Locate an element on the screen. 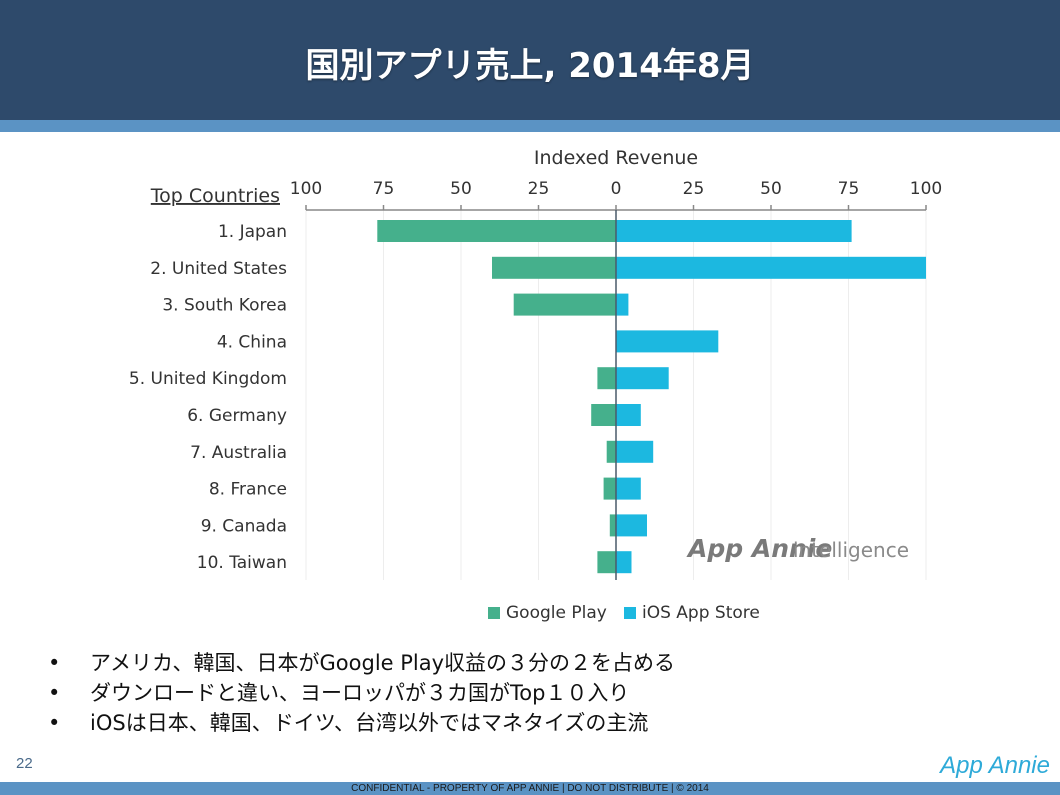 This screenshot has height=795, width=1060. footer-bar is located at coordinates (530, 788).